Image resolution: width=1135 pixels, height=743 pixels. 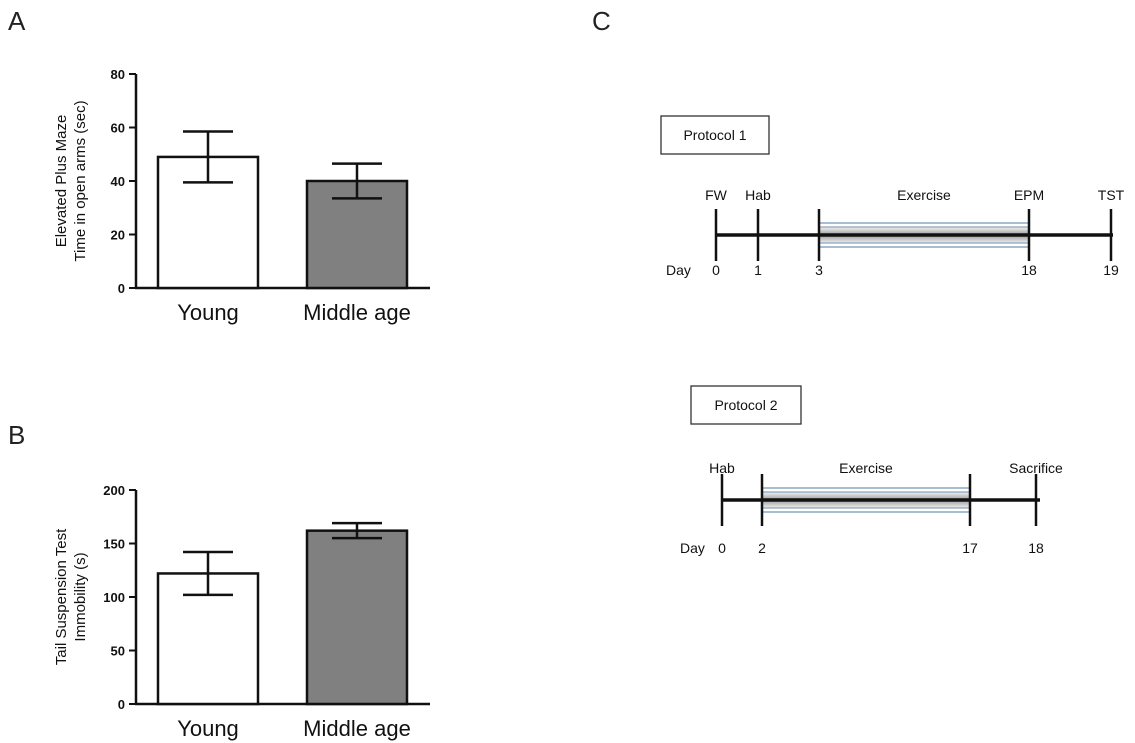 What do you see at coordinates (1111, 195) in the screenshot?
I see `event-label-tst: TST` at bounding box center [1111, 195].